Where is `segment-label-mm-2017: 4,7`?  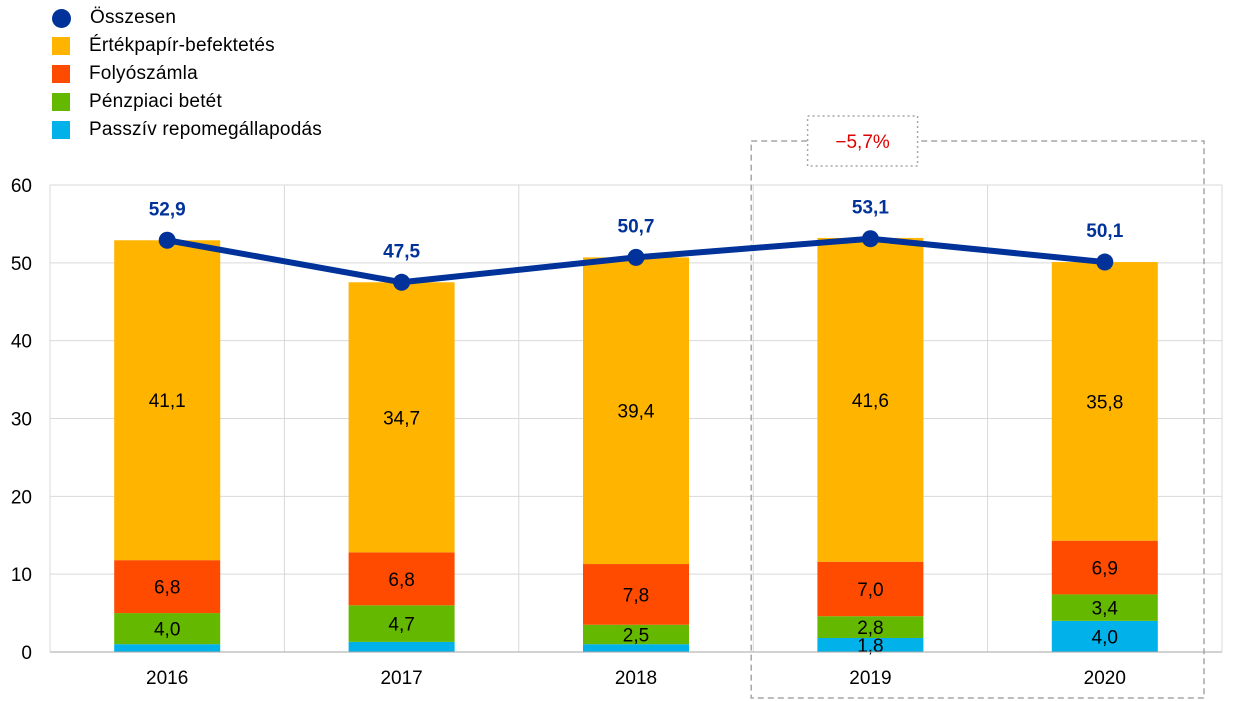
segment-label-mm-2017: 4,7 is located at coordinates (401, 625).